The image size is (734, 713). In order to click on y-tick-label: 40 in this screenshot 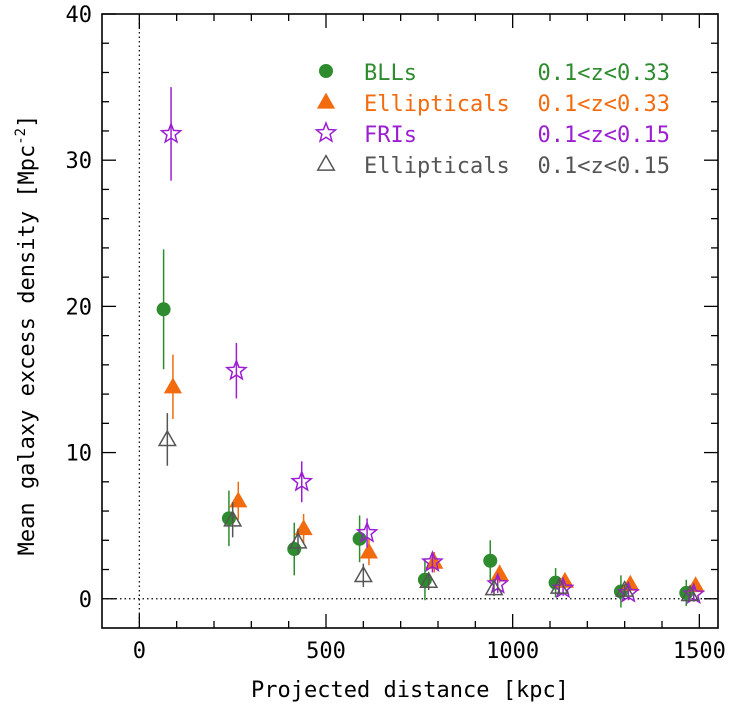, I will do `click(79, 15)`.